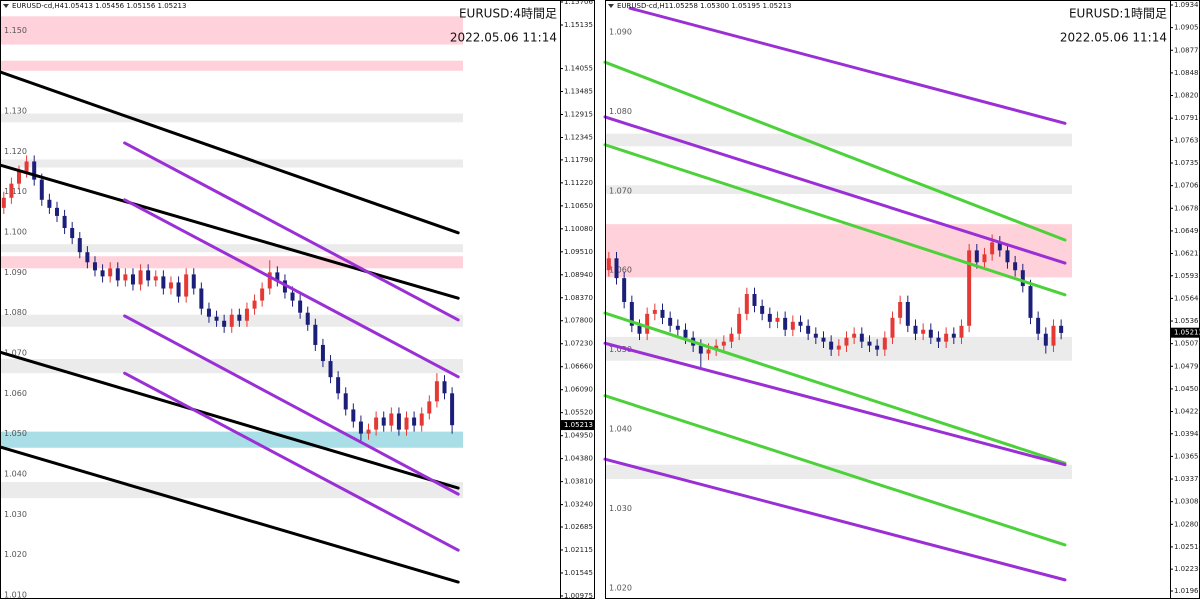  What do you see at coordinates (578, 413) in the screenshot?
I see `y-tick-label: 1.05520` at bounding box center [578, 413].